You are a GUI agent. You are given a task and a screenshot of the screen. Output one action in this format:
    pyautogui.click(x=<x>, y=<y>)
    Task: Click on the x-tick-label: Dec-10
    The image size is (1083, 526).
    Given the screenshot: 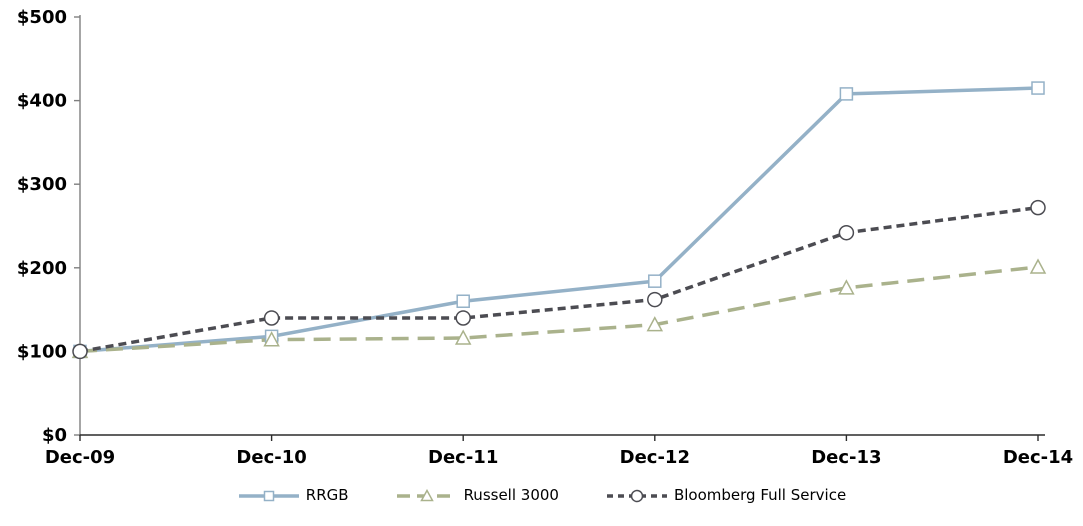 What is the action you would take?
    pyautogui.click(x=271, y=457)
    